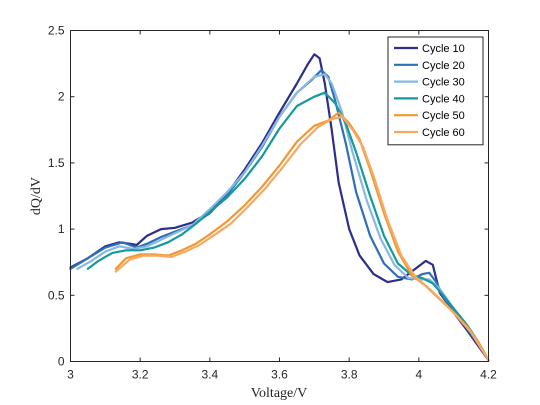 The height and width of the screenshot is (405, 540). I want to click on legend-box, so click(435, 91).